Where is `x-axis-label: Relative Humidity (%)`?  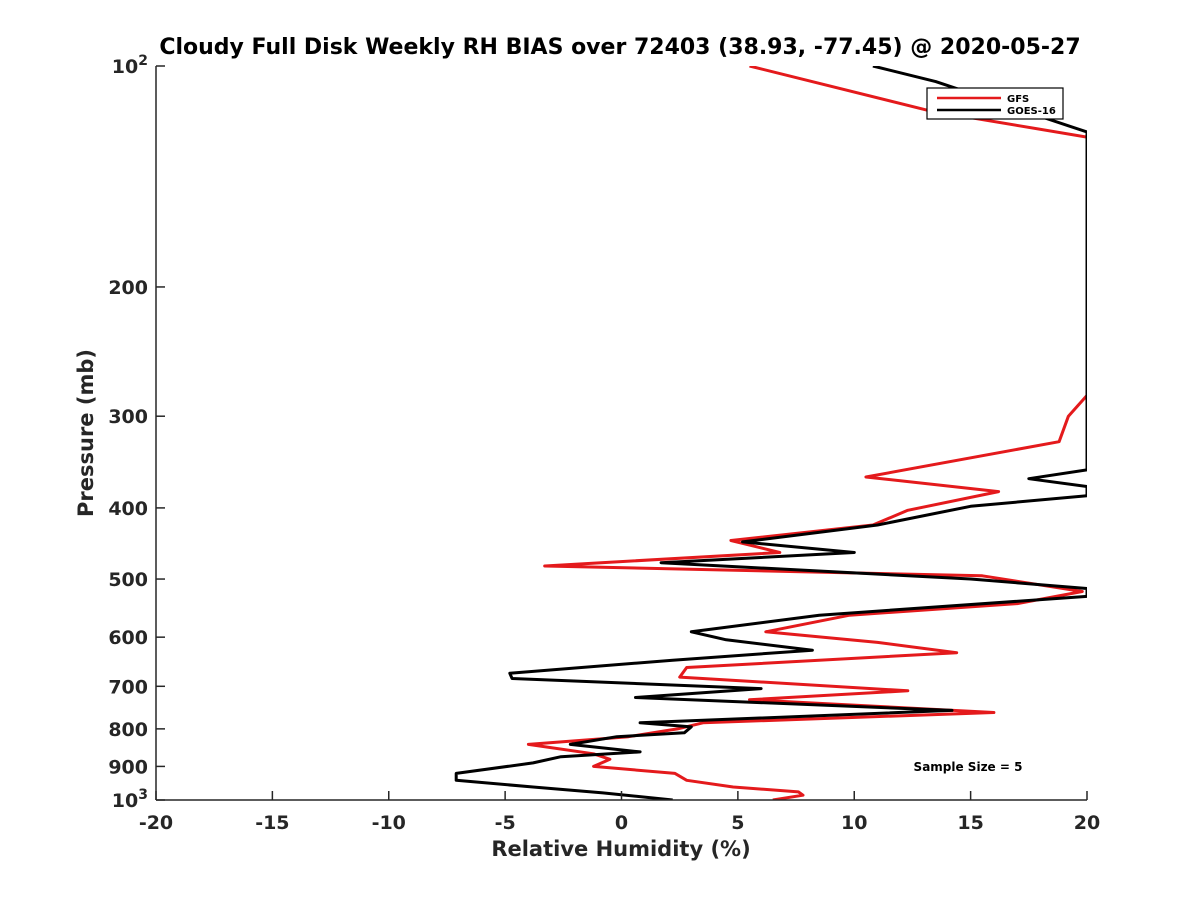
x-axis-label: Relative Humidity (%) is located at coordinates (620, 849).